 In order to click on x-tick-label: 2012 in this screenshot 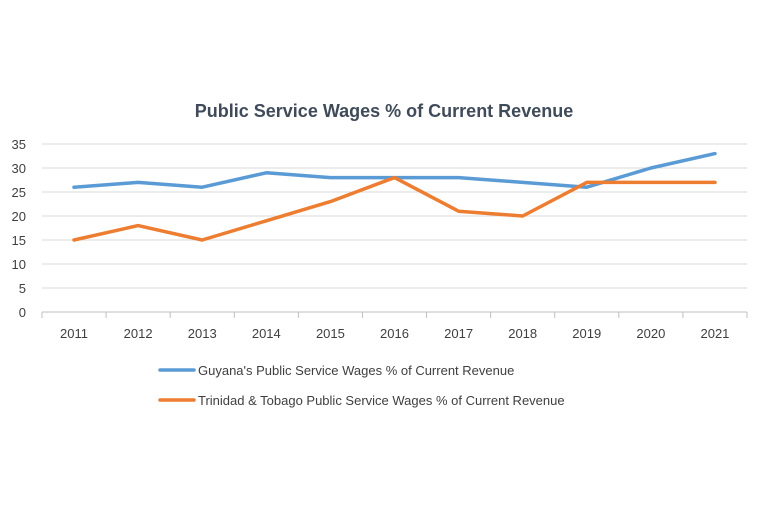, I will do `click(138, 333)`.